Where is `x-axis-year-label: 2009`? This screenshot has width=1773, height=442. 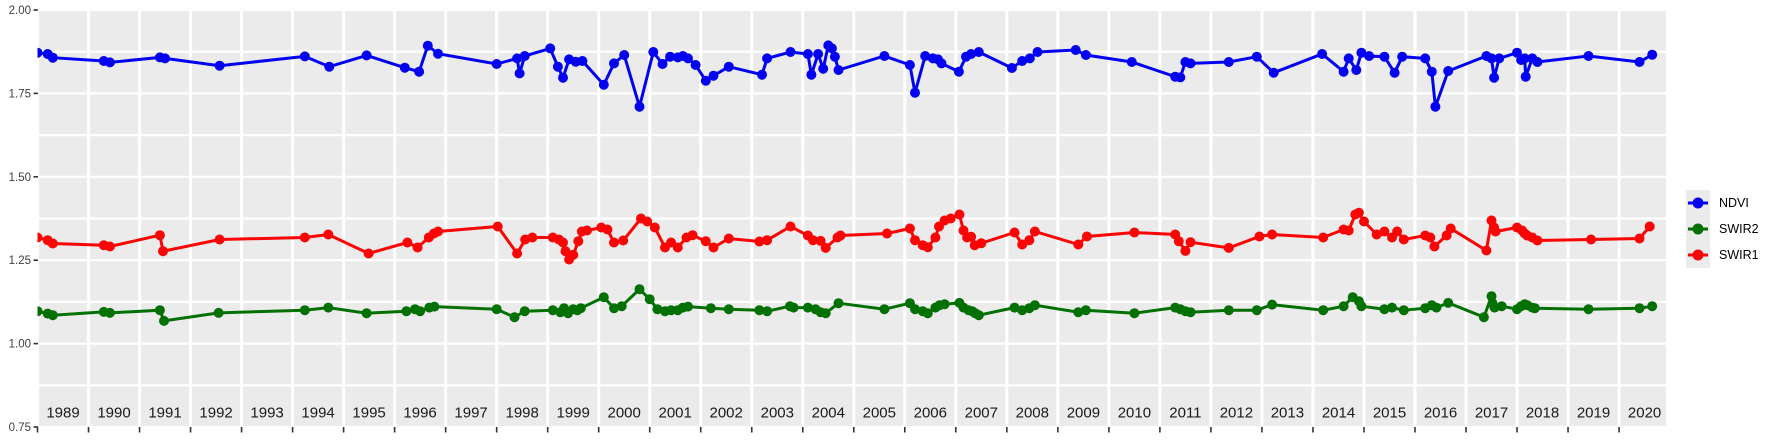
x-axis-year-label: 2009 is located at coordinates (1083, 412).